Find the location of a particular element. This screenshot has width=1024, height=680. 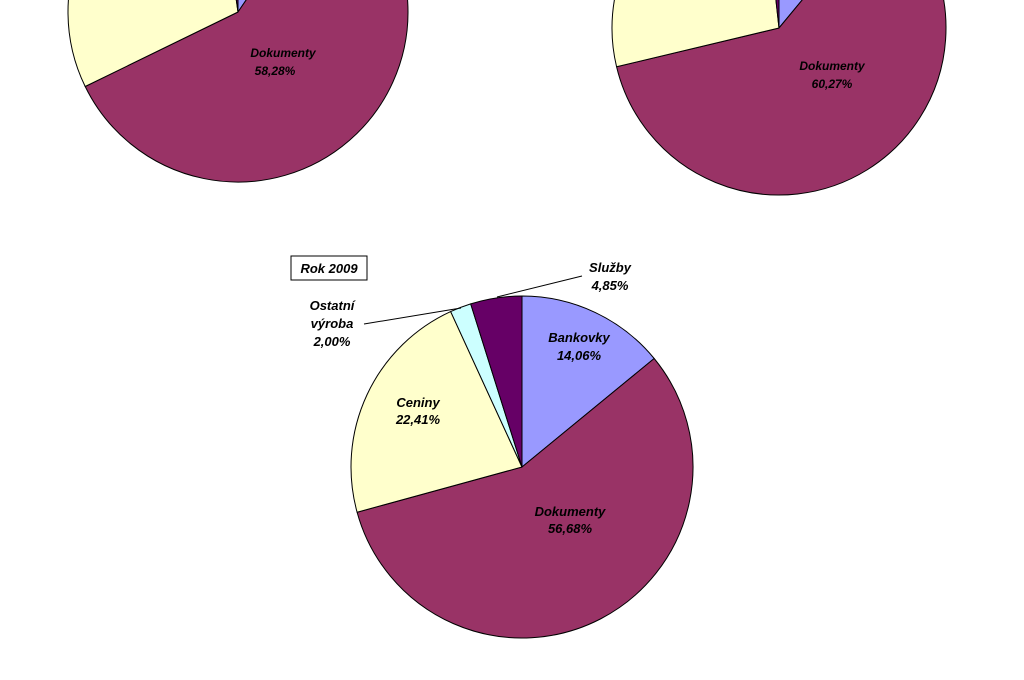

slice-value-bankovky: 14,06% is located at coordinates (579, 355).